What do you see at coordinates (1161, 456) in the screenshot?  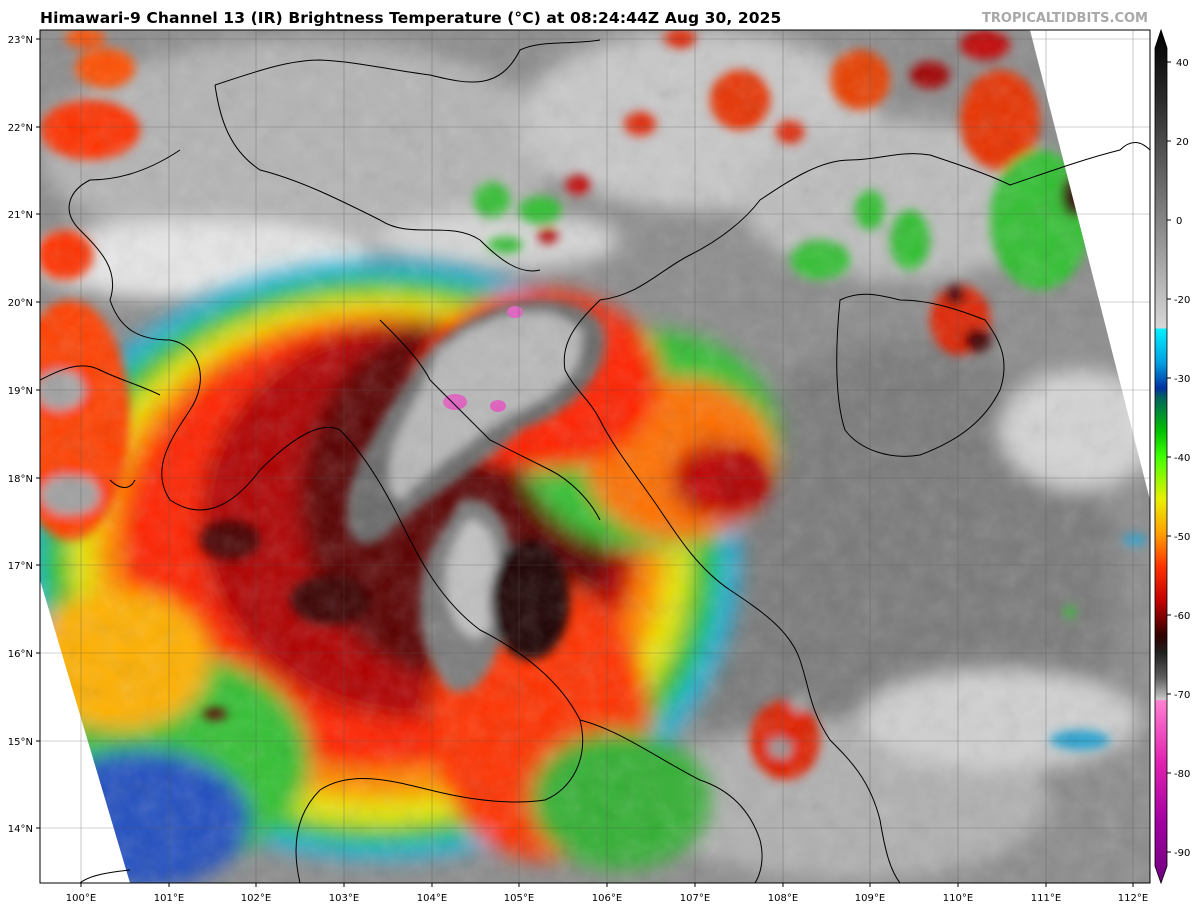 I see `colorbar-scale` at bounding box center [1161, 456].